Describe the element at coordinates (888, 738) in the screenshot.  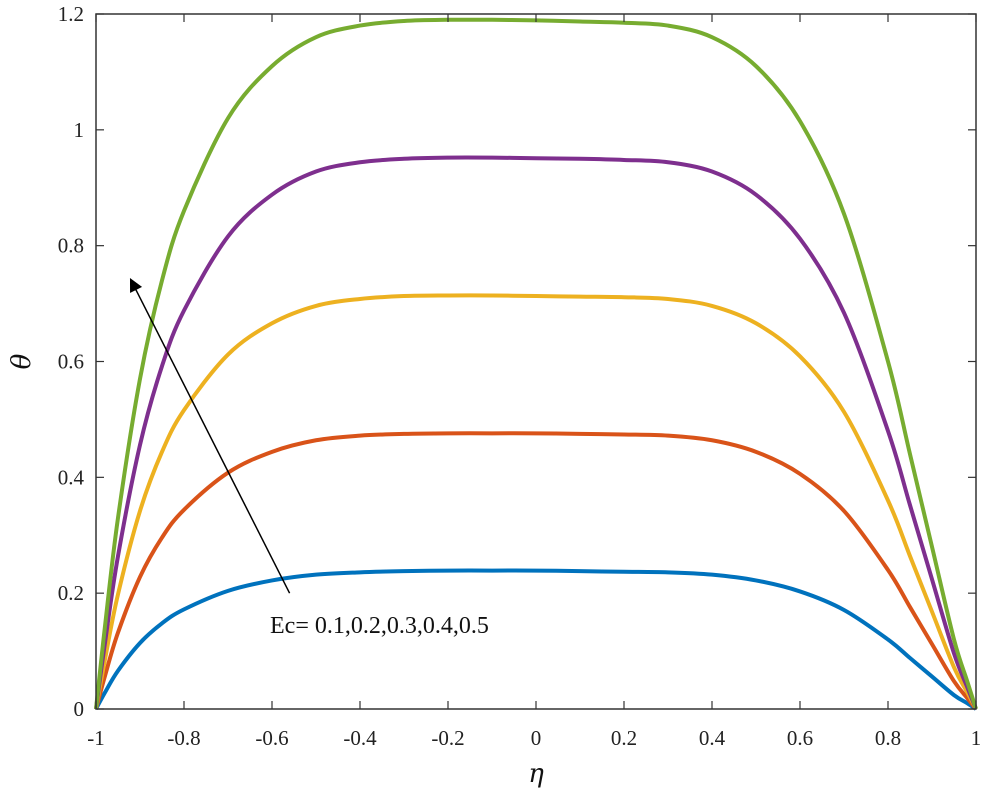
I see `x-tick-label: 0.8` at that location.